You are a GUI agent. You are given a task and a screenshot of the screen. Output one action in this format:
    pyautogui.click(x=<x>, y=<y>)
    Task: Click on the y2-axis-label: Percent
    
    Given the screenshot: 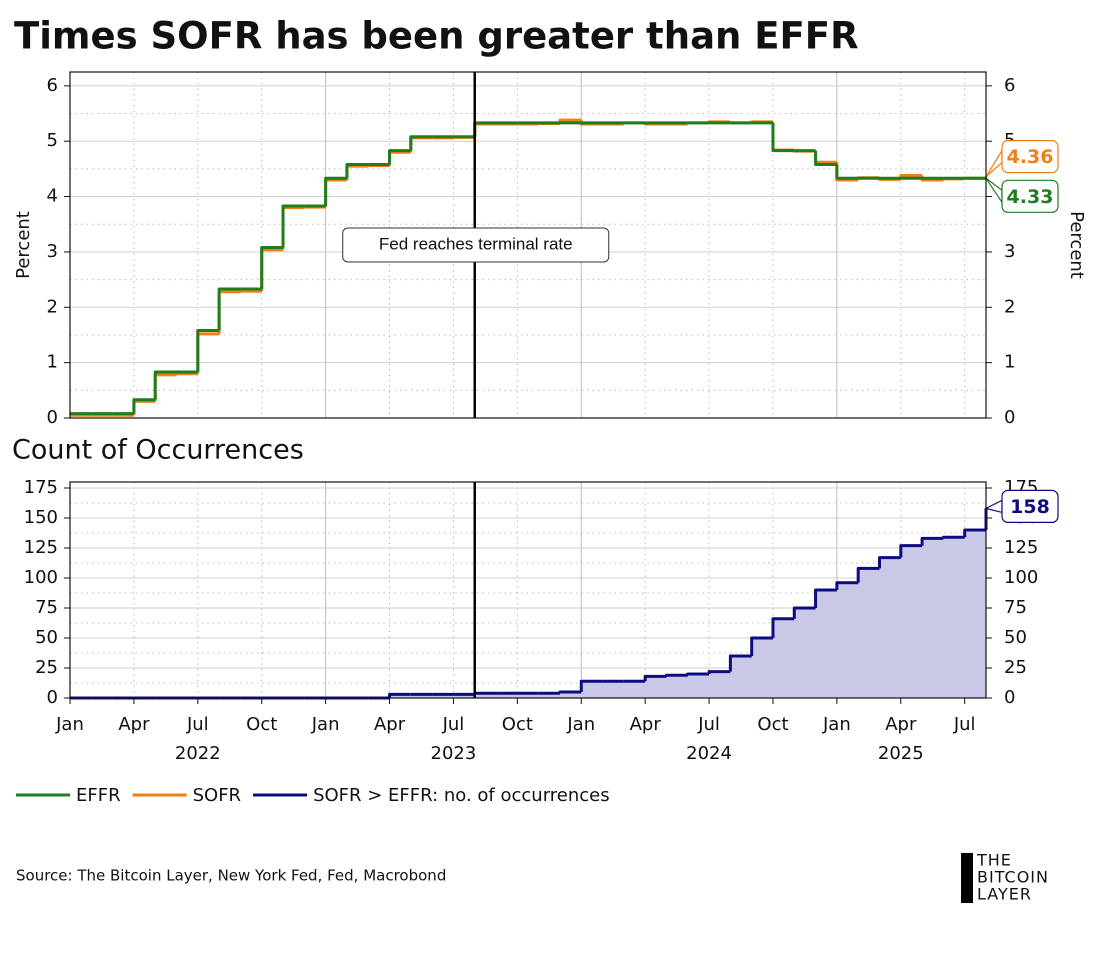 What is the action you would take?
    pyautogui.click(x=1076, y=245)
    